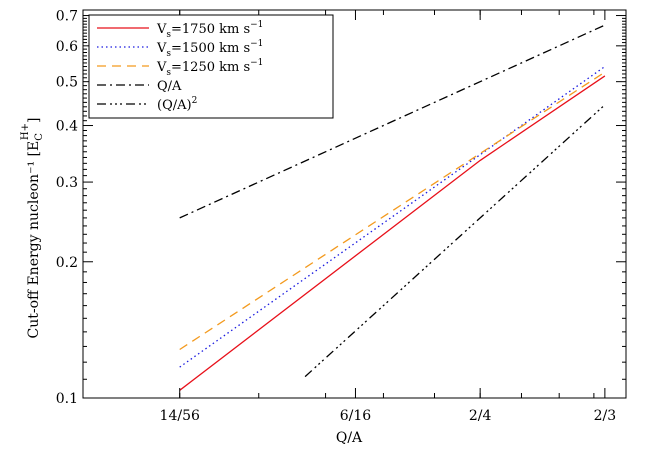 The height and width of the screenshot is (450, 647). What do you see at coordinates (25, 131) in the screenshot?
I see `y-axis-title-sup: H+` at bounding box center [25, 131].